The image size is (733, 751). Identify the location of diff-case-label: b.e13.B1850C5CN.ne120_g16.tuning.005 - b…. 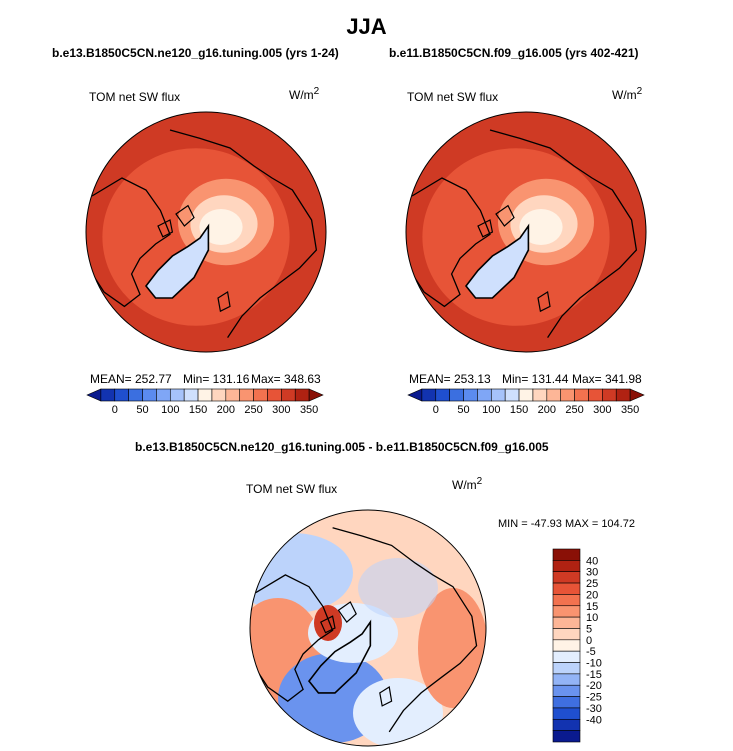
(342, 447).